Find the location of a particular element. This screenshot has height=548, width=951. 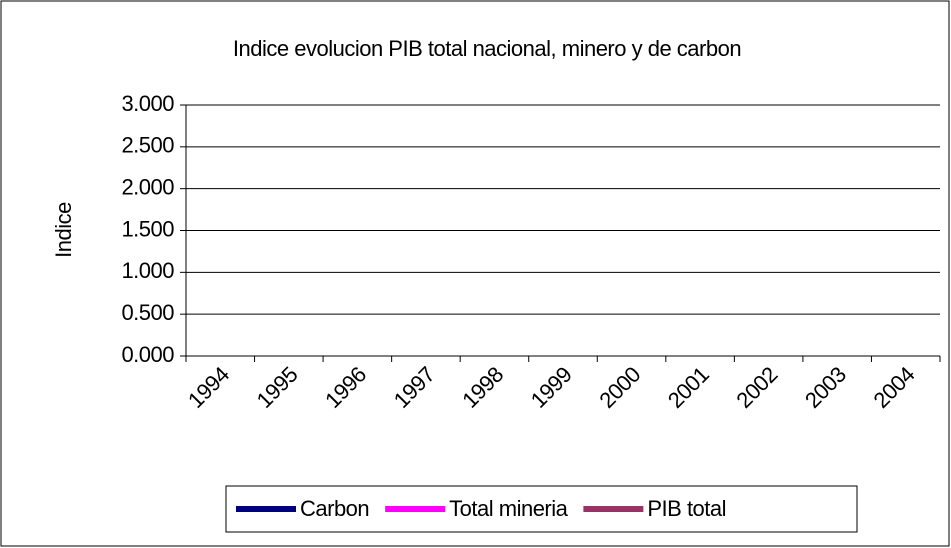

y-tick-label: 1.000 is located at coordinates (147, 270).